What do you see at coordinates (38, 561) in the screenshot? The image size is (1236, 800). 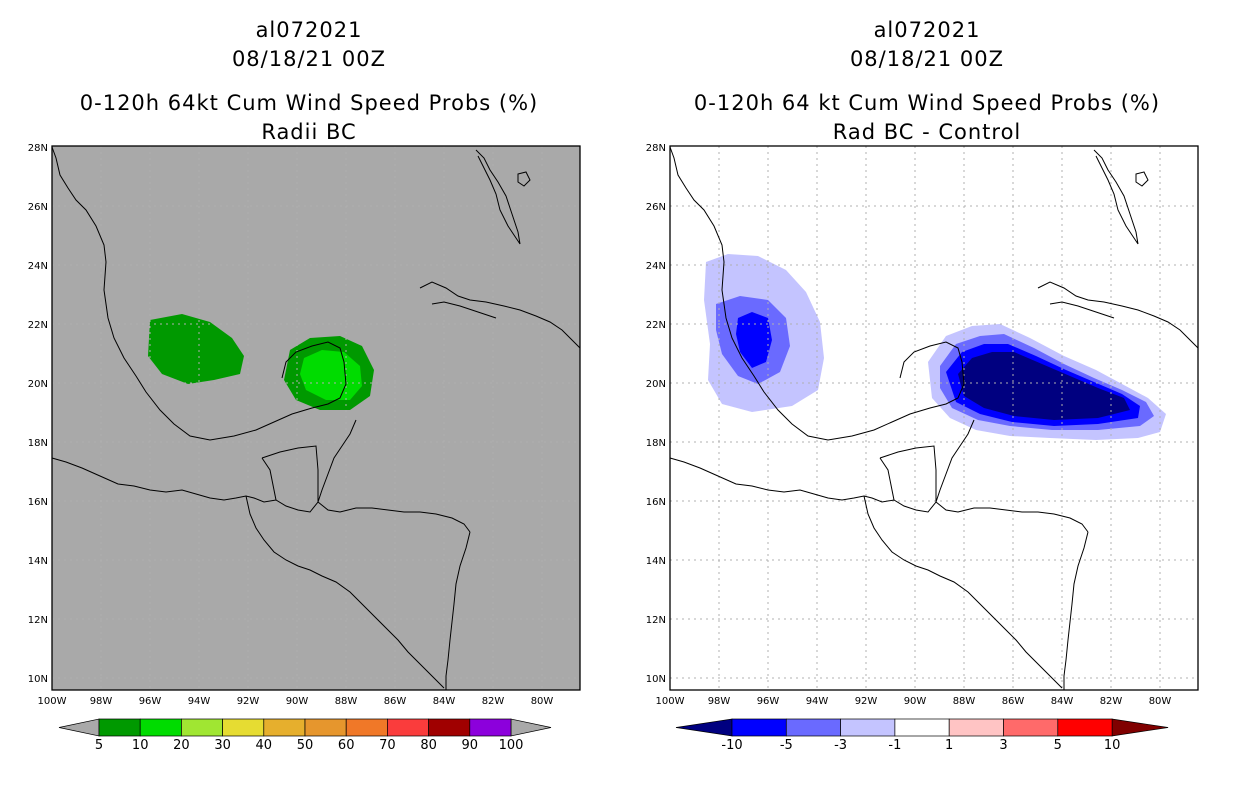 I see `lat-label: 14N` at bounding box center [38, 561].